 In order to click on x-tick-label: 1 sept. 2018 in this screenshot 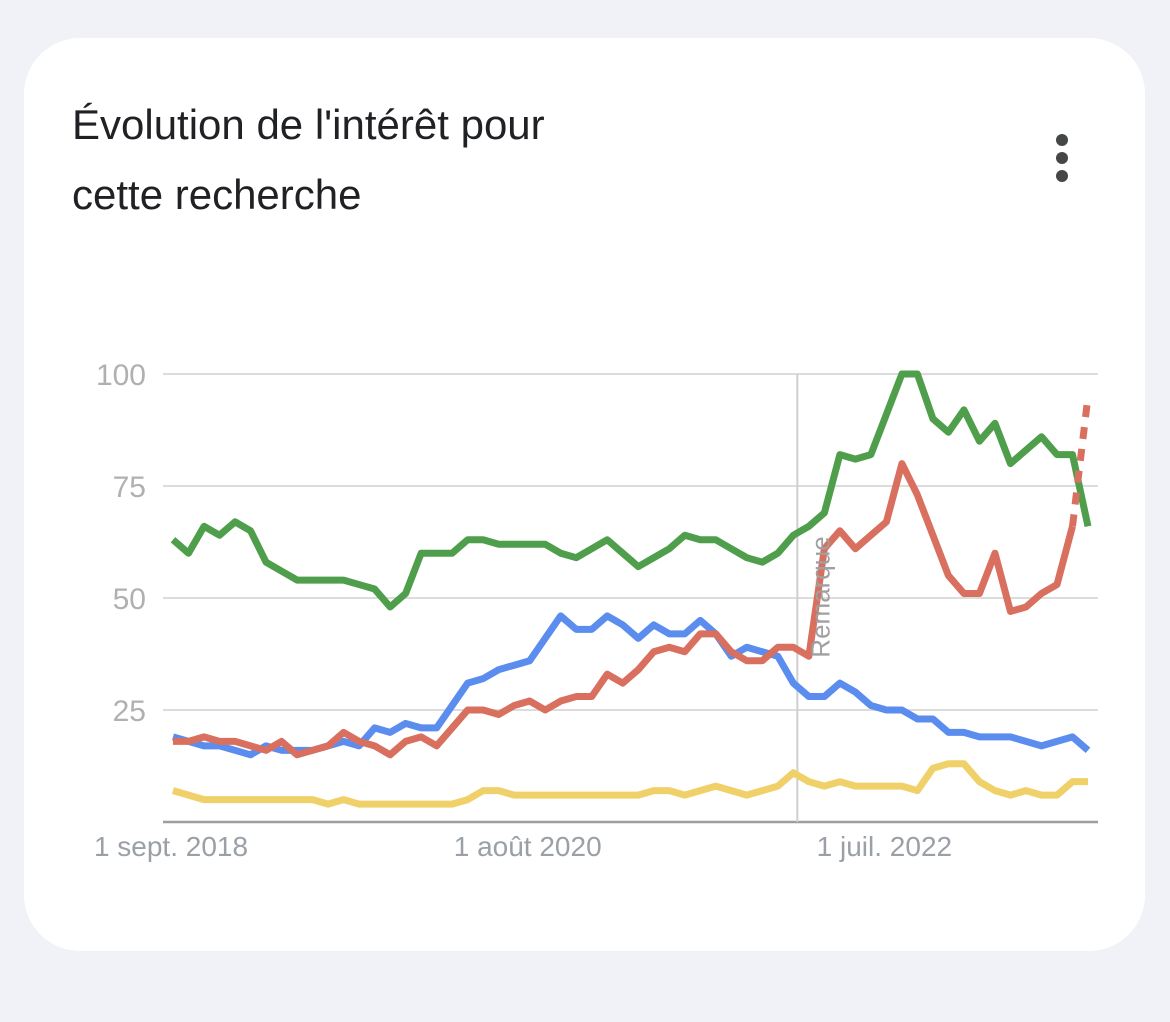, I will do `click(171, 846)`.